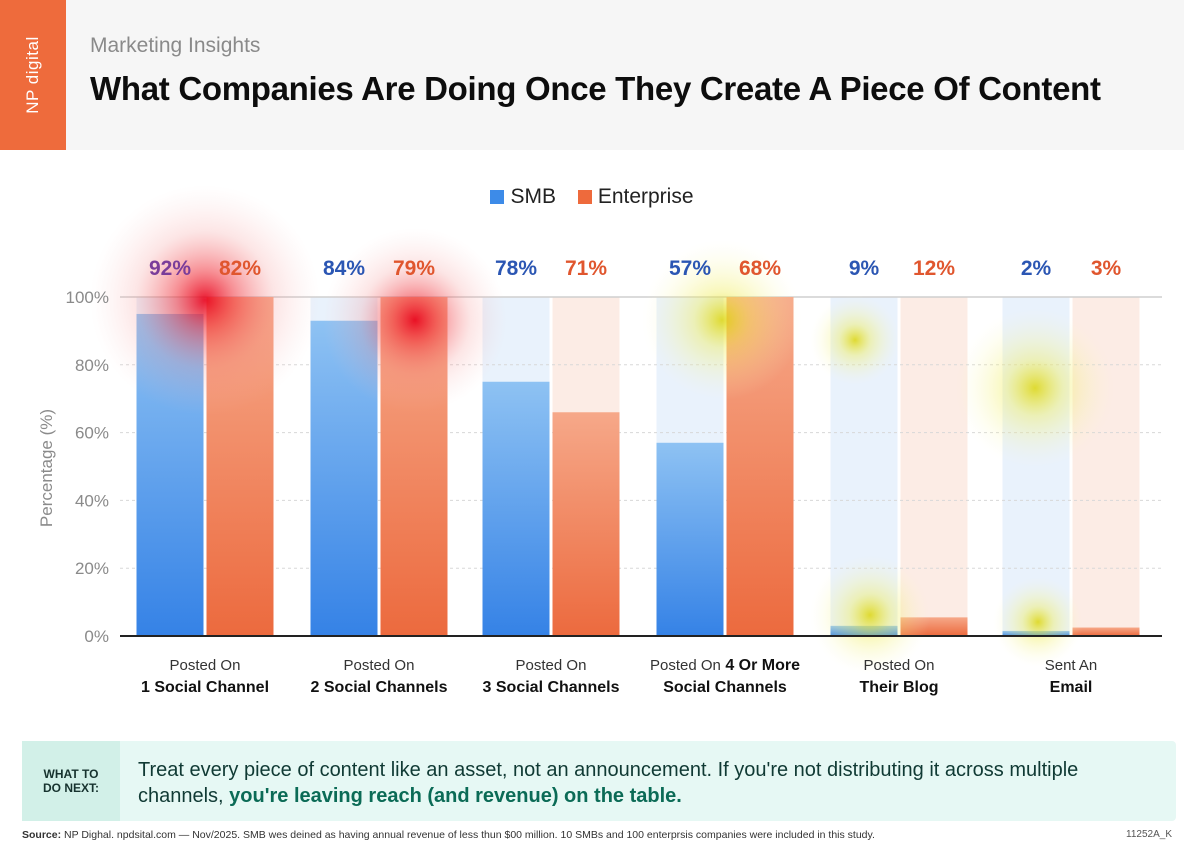 This screenshot has height=864, width=1184. I want to click on y-tick-label: 80%, so click(92, 365).